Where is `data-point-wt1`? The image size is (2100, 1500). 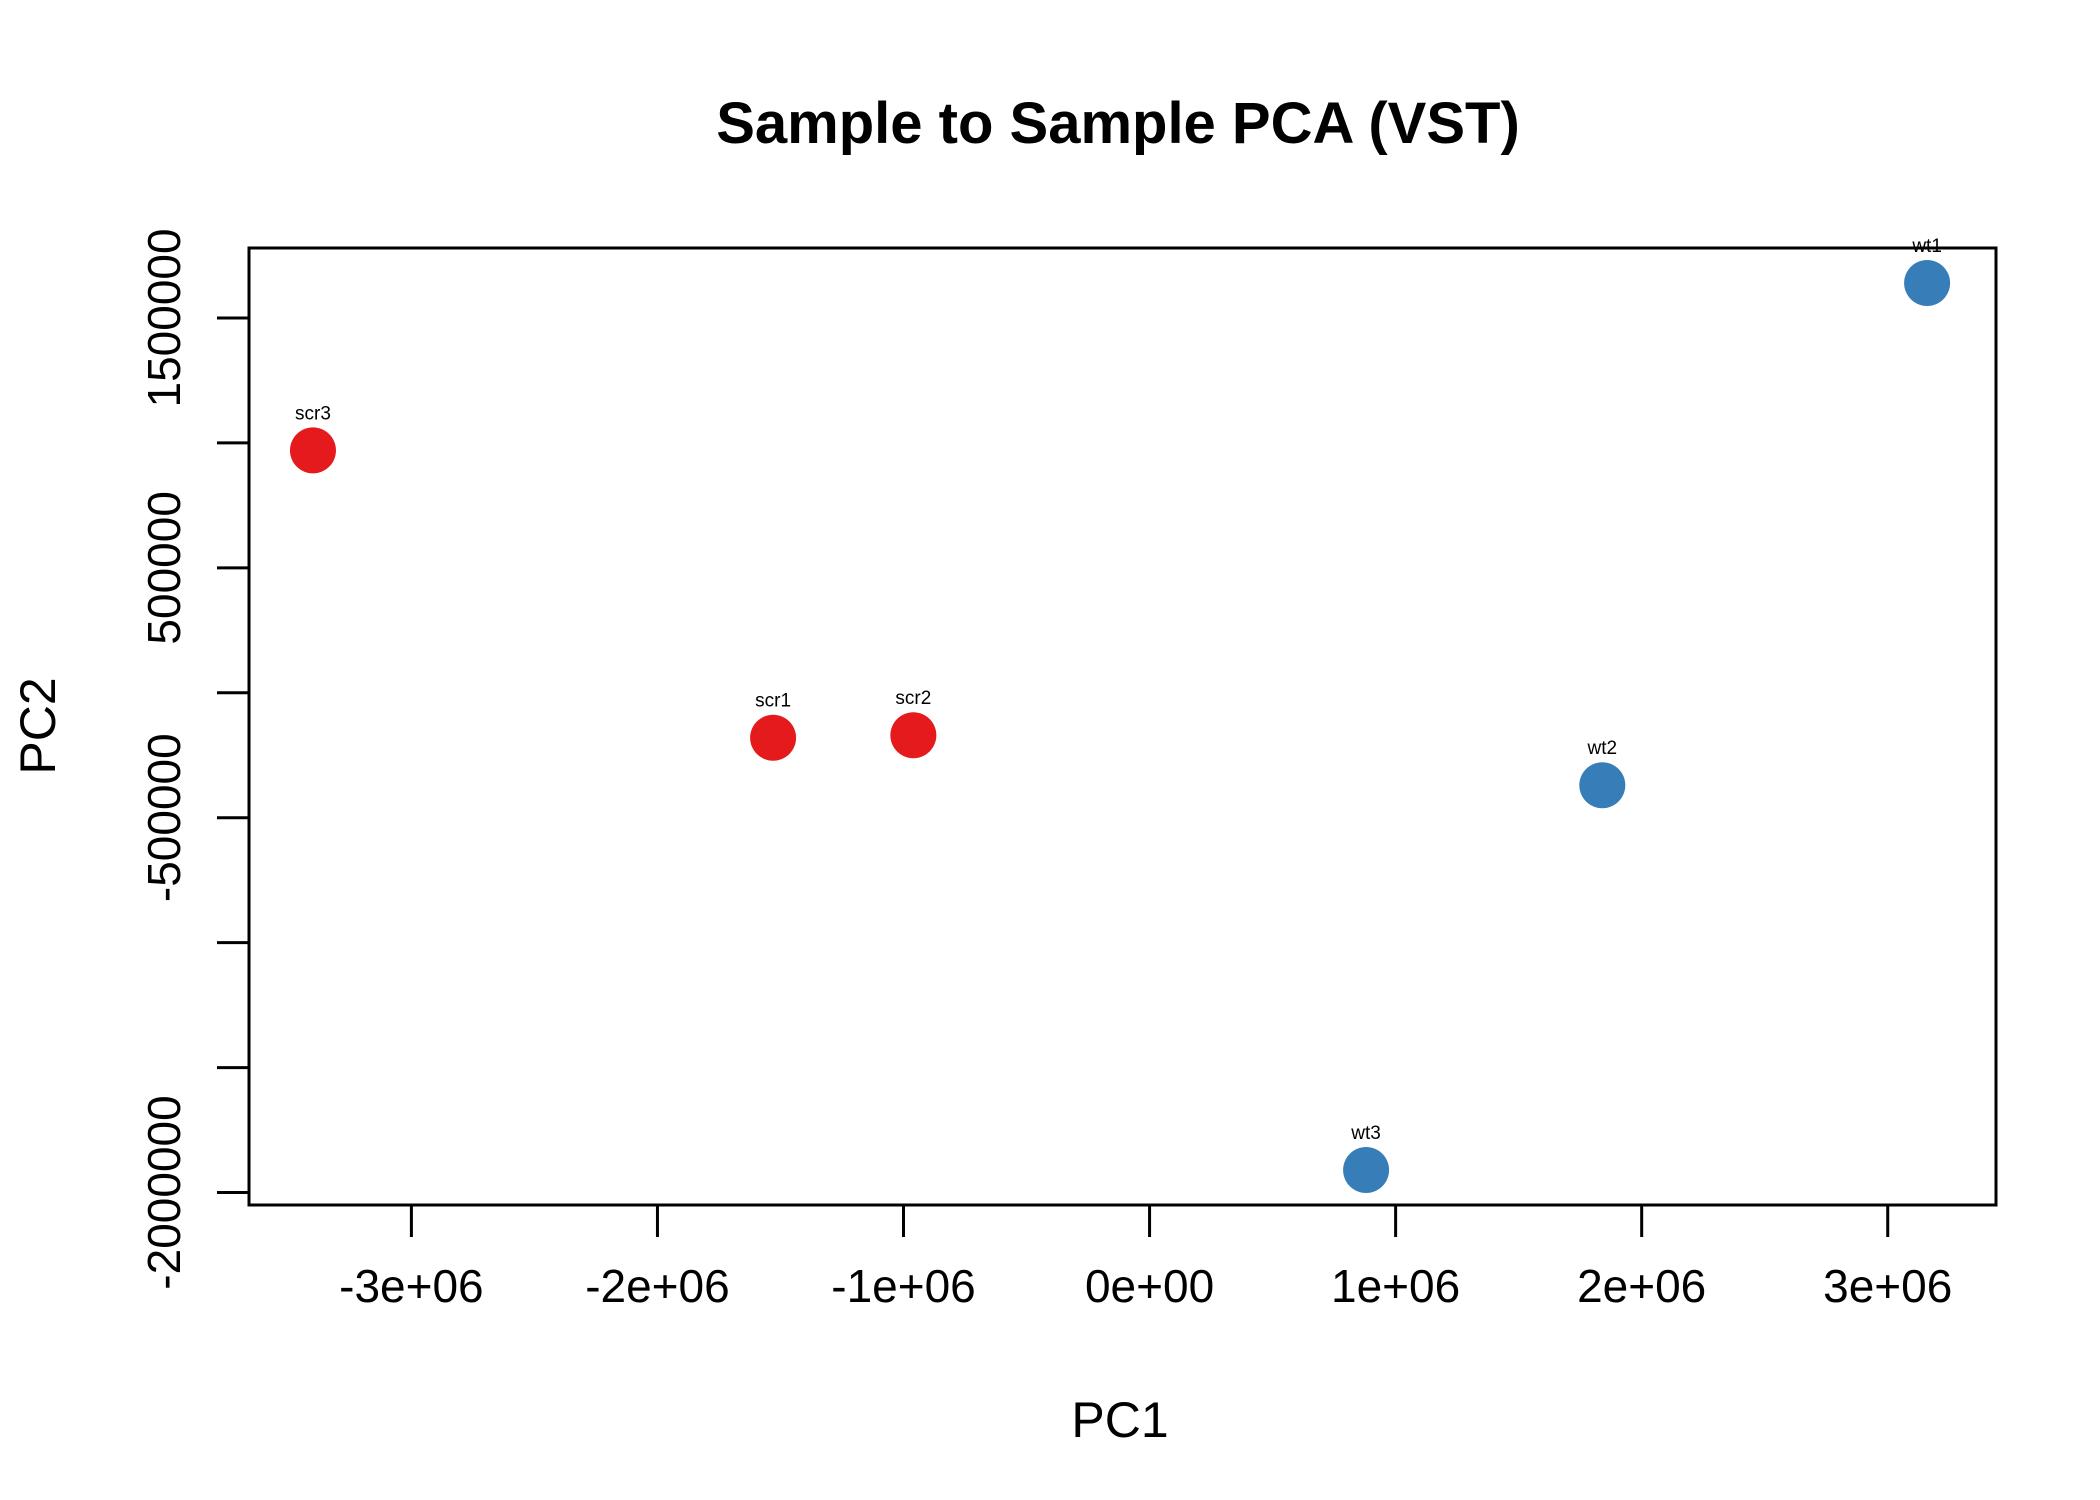
data-point-wt1 is located at coordinates (1927, 282).